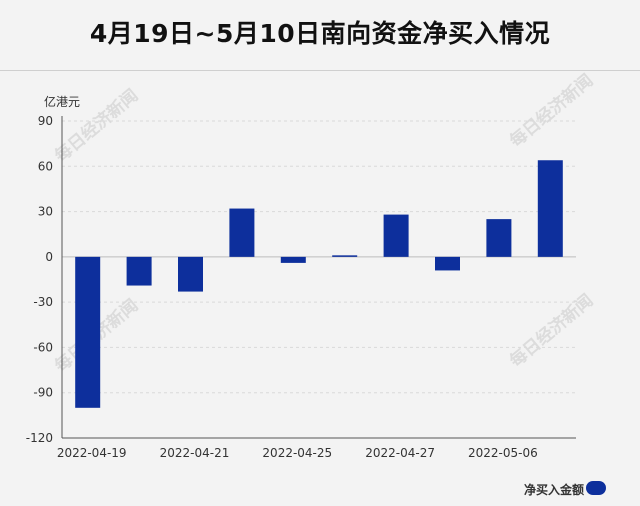  I want to click on legend-label: 净买入金额, so click(553, 490).